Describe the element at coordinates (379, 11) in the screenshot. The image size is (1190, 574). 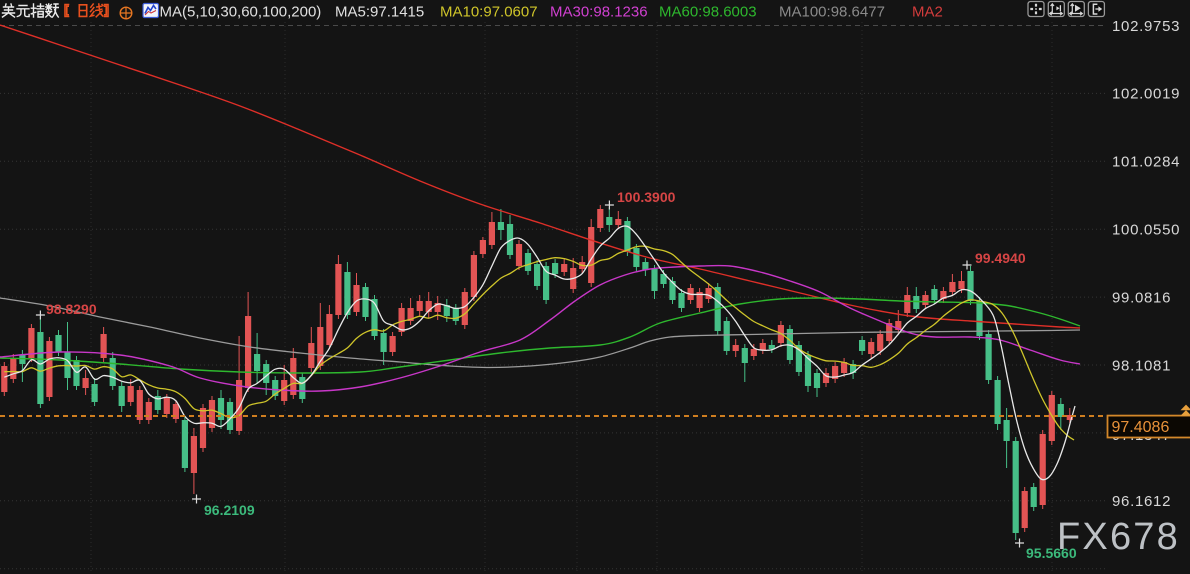
I see `svg-text: MA5:97.1415` at that location.